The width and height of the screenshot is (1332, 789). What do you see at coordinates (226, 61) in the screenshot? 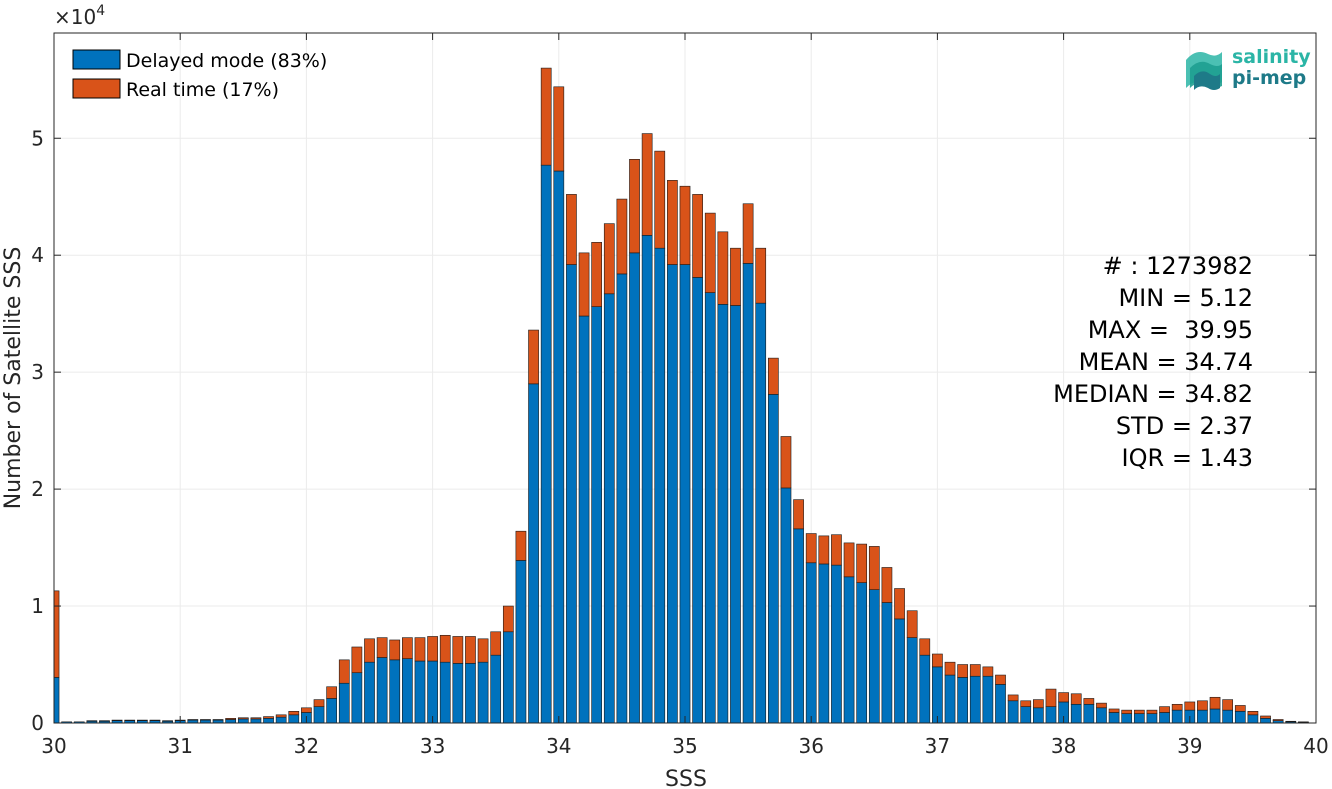
I see `legend-label-delayed: Delayed mode (83%)` at bounding box center [226, 61].